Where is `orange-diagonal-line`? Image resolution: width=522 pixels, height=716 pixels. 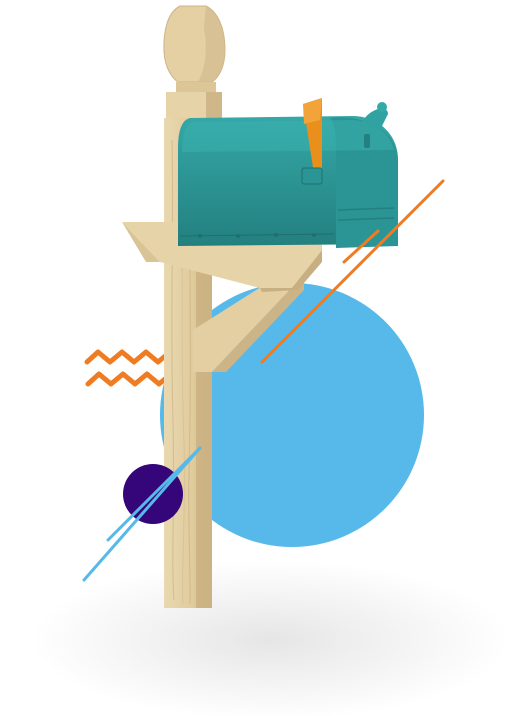
orange-diagonal-line is located at coordinates (352, 271).